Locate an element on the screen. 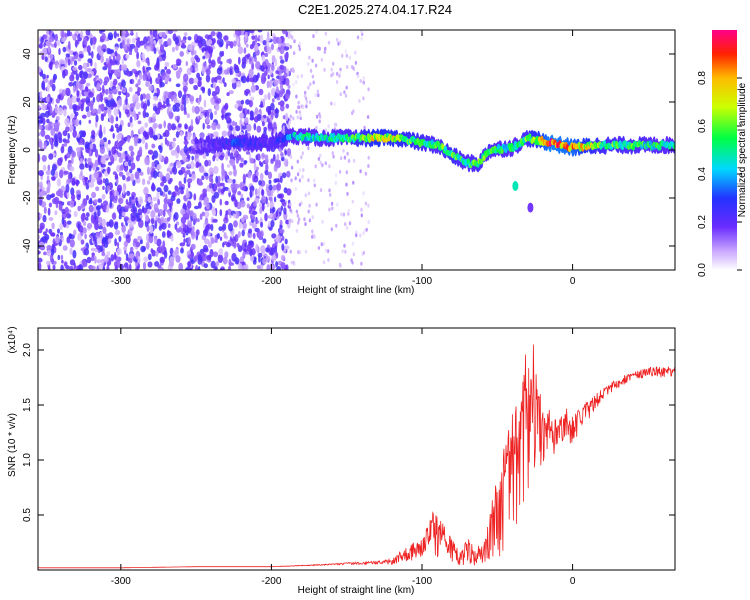 This screenshot has height=600, width=750. snr-scale-label: (x10⁴) is located at coordinates (12, 339).